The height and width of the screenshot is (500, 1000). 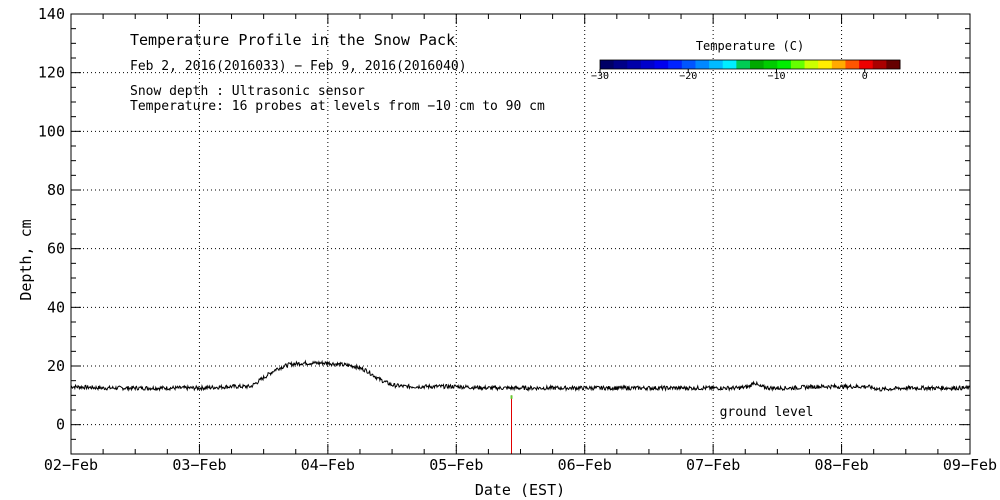 What do you see at coordinates (865, 76) in the screenshot?
I see `colorbar-tick-label: 0` at bounding box center [865, 76].